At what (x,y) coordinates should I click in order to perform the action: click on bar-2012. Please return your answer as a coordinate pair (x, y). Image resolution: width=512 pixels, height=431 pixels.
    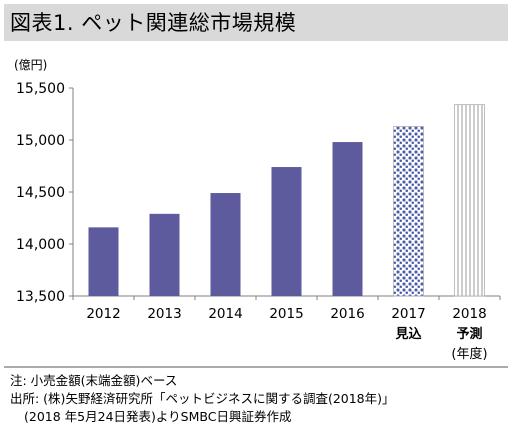
    Looking at the image, I should click on (103, 261).